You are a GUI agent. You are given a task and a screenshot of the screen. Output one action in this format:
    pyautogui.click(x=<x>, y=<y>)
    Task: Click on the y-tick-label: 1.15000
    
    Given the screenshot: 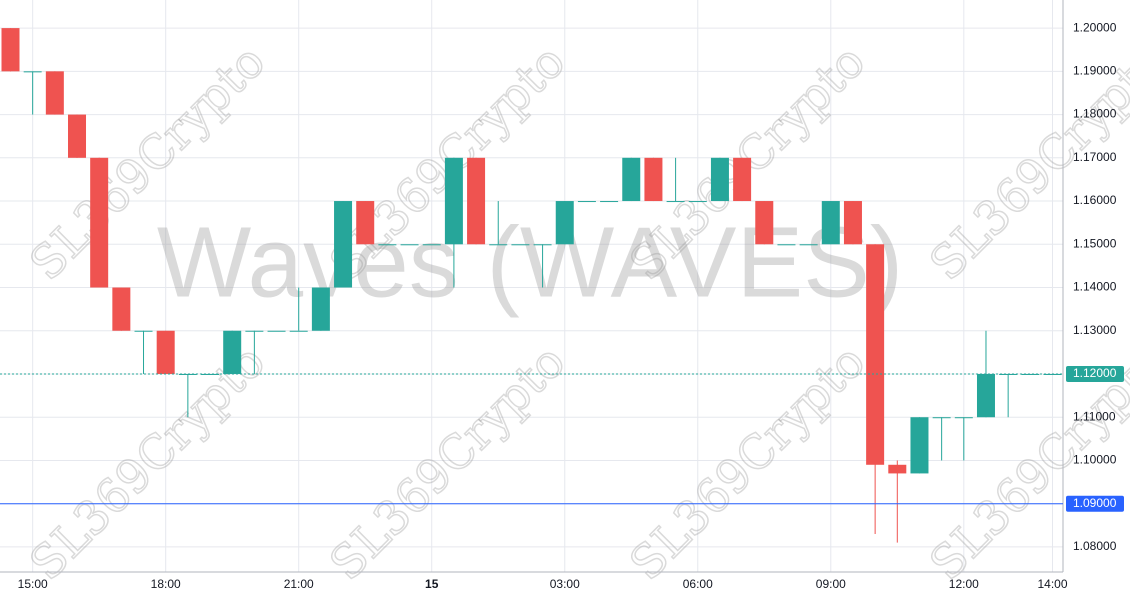 What is the action you would take?
    pyautogui.click(x=1095, y=243)
    